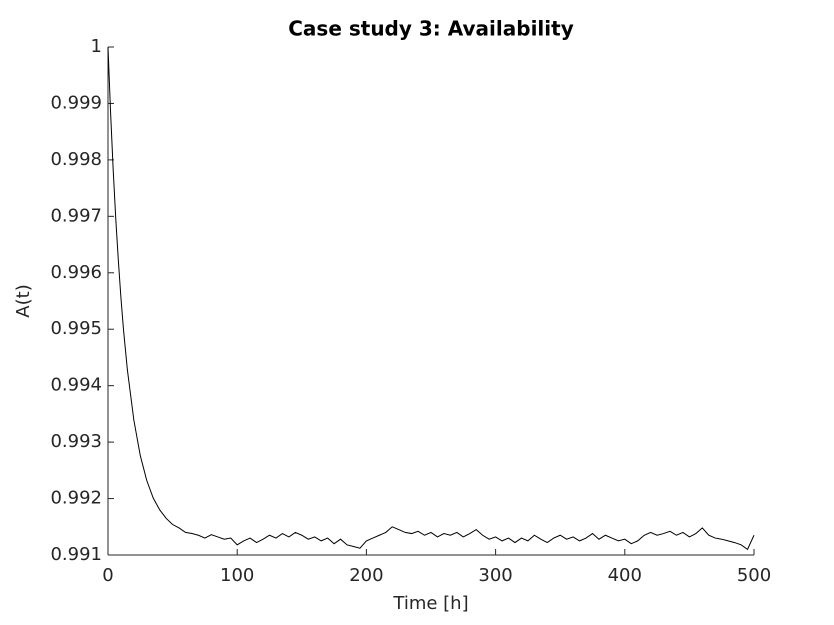  Describe the element at coordinates (76, 215) in the screenshot. I see `y-tick-label: 0.997` at that location.